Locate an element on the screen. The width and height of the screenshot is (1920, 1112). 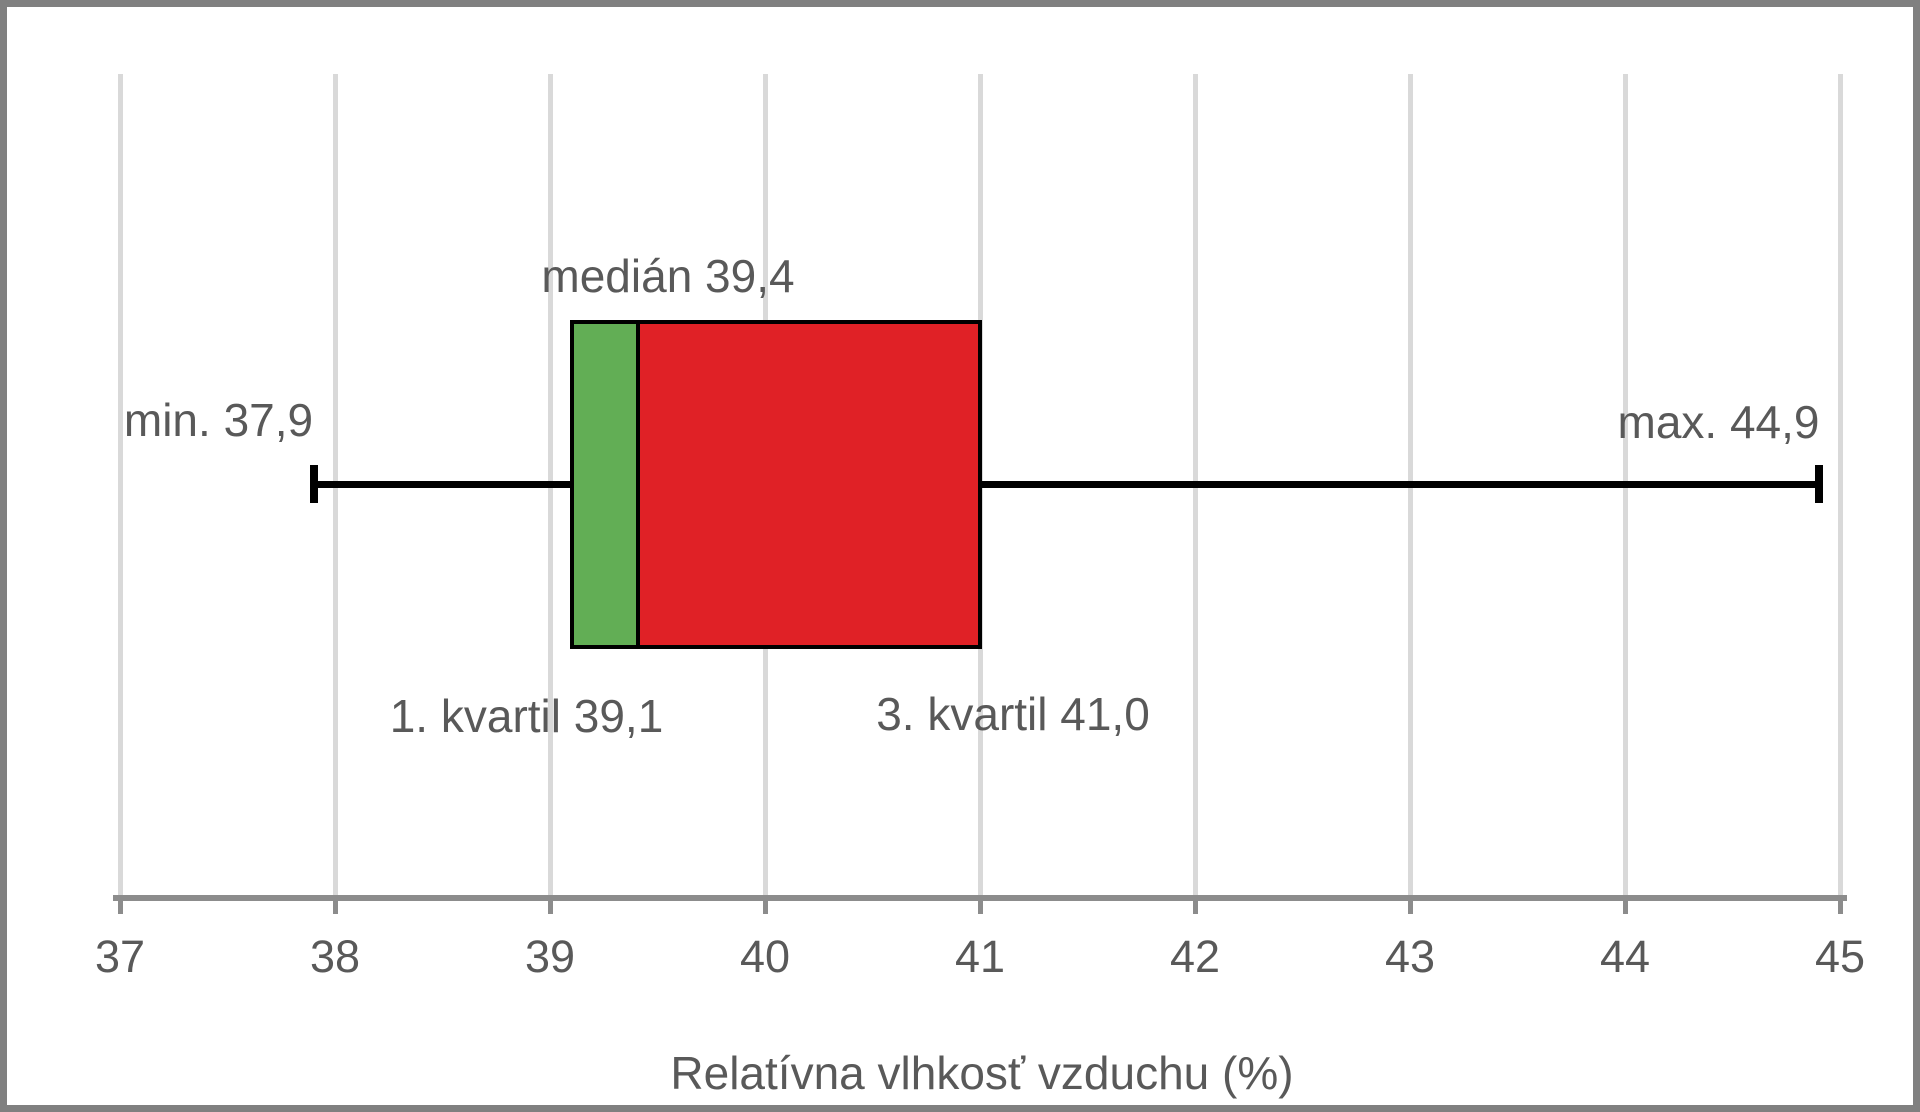
median-label: medián 39,4 is located at coordinates (668, 276).